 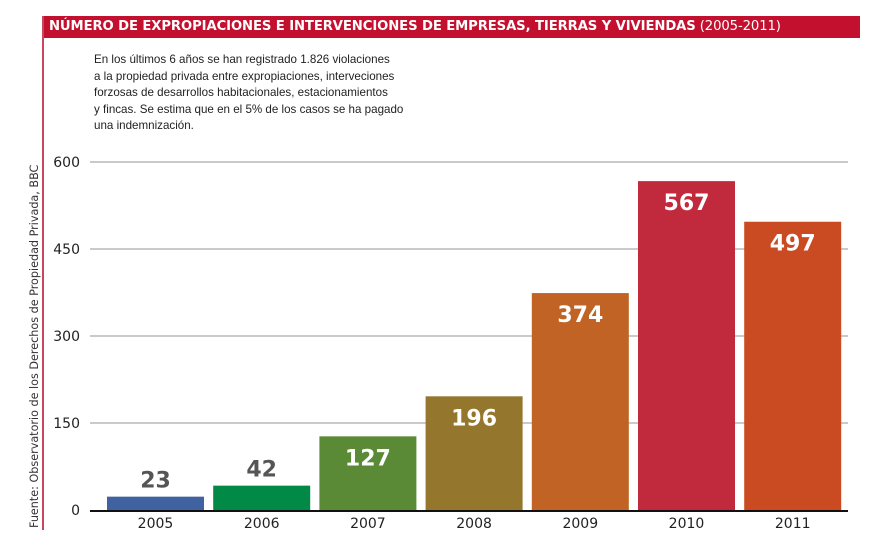 What do you see at coordinates (368, 458) in the screenshot?
I see `value-label-2007: 127` at bounding box center [368, 458].